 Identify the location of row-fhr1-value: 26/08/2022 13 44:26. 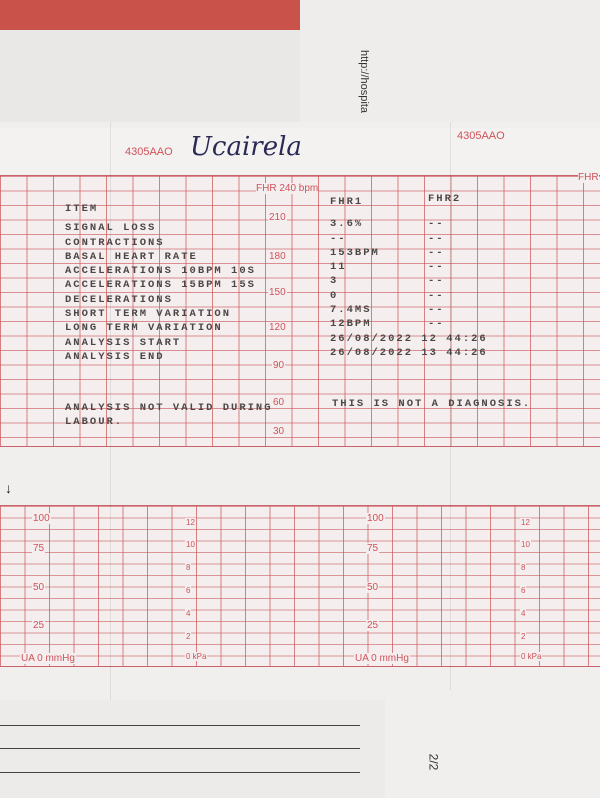
(409, 353).